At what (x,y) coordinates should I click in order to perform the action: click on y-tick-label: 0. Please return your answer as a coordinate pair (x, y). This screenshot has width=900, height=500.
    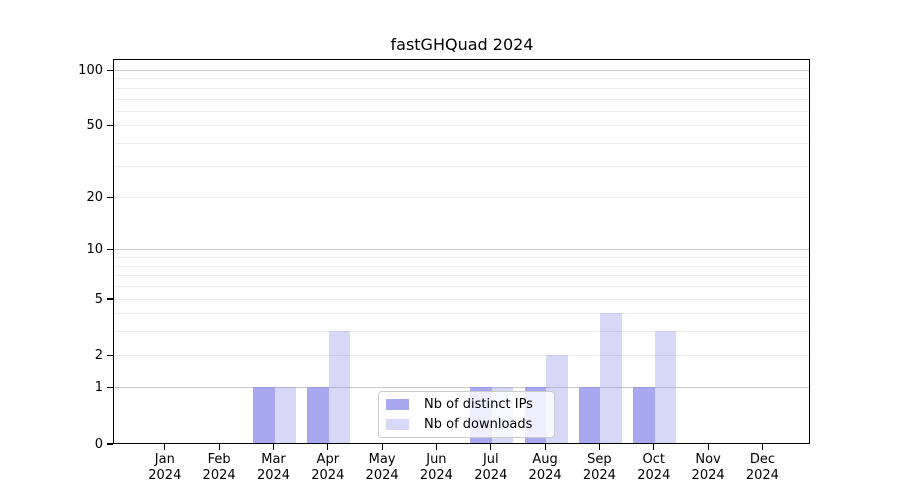
    Looking at the image, I should click on (98, 444).